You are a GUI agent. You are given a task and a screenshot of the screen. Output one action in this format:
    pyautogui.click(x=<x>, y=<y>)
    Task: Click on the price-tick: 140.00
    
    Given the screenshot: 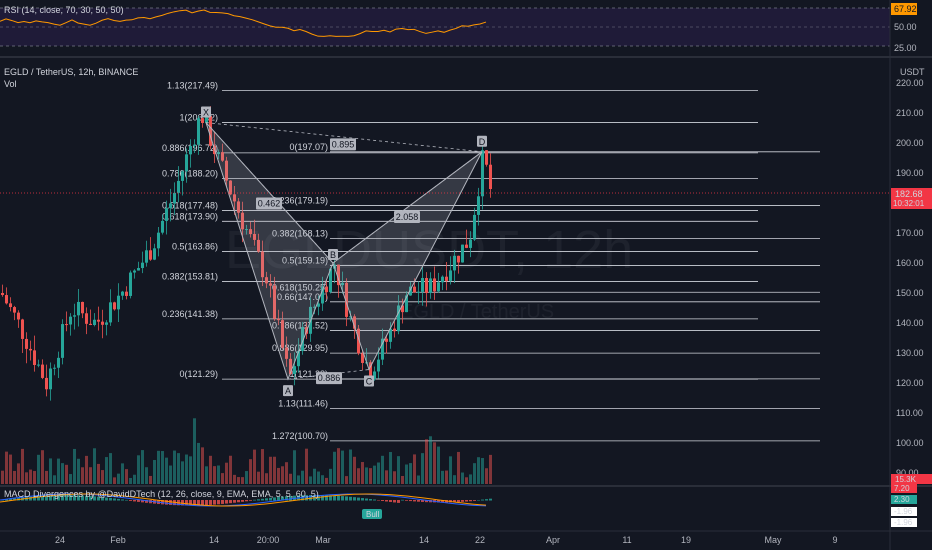 What is the action you would take?
    pyautogui.click(x=910, y=323)
    